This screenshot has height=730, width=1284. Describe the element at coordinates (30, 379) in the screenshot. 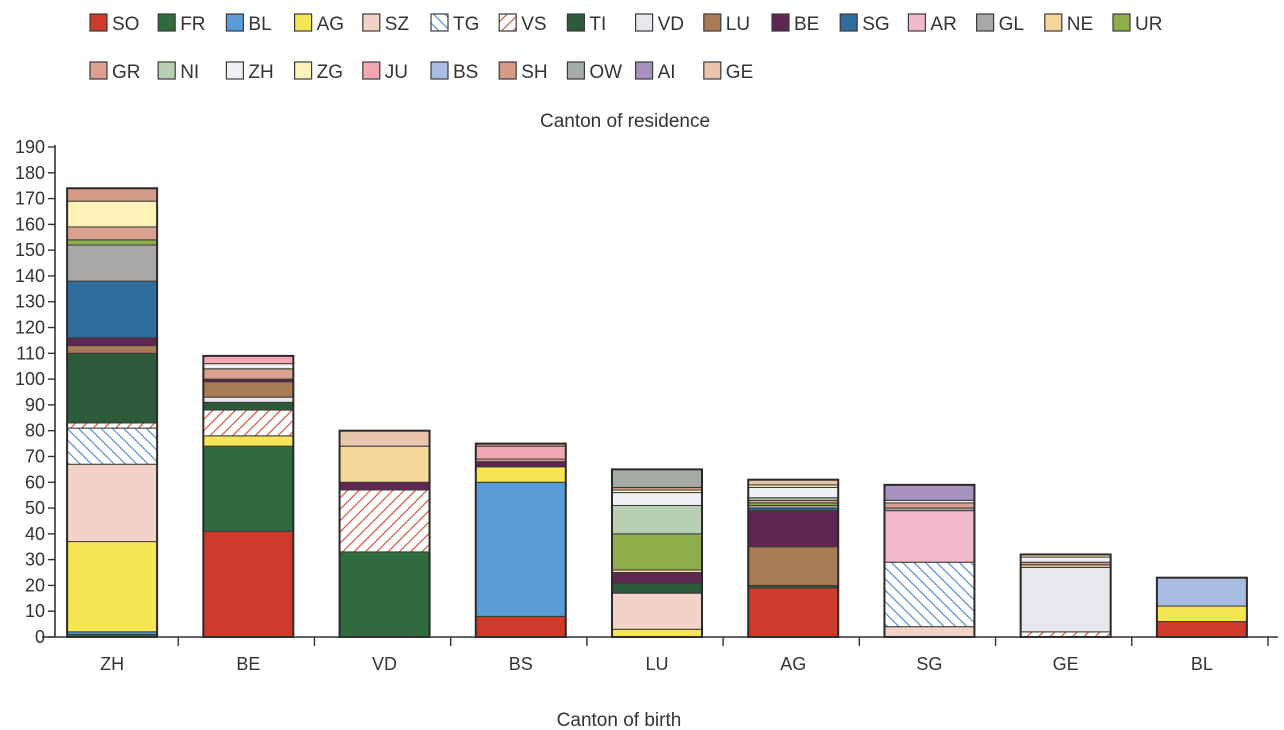

I see `y-tick-label: 100` at that location.